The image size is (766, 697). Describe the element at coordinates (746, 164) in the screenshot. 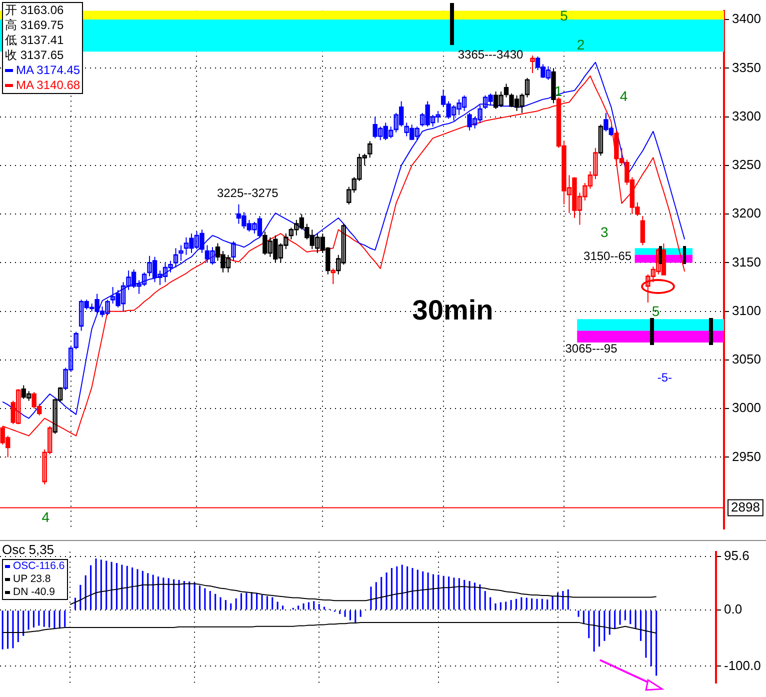

I see `y-tick-label: 3250` at that location.